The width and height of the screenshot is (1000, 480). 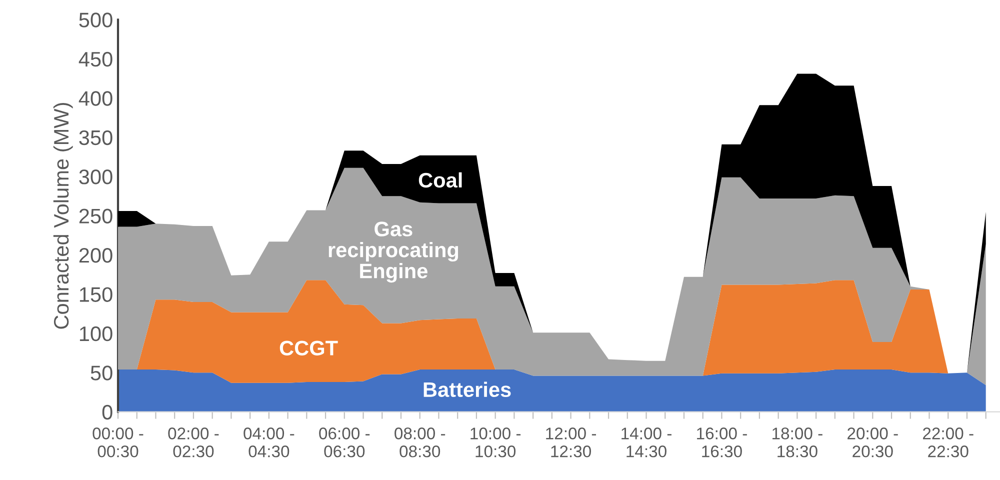 I want to click on x-tick-label: 08:00 - 08:30, so click(x=420, y=443).